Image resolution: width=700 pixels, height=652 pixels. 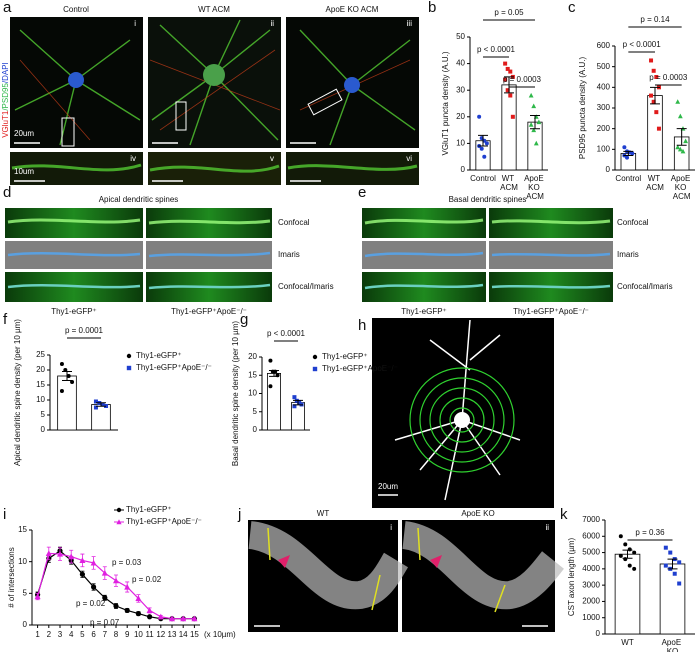 What do you see at coordinates (172, 634) in the screenshot?
I see `x-tick-label: 13` at bounding box center [172, 634].